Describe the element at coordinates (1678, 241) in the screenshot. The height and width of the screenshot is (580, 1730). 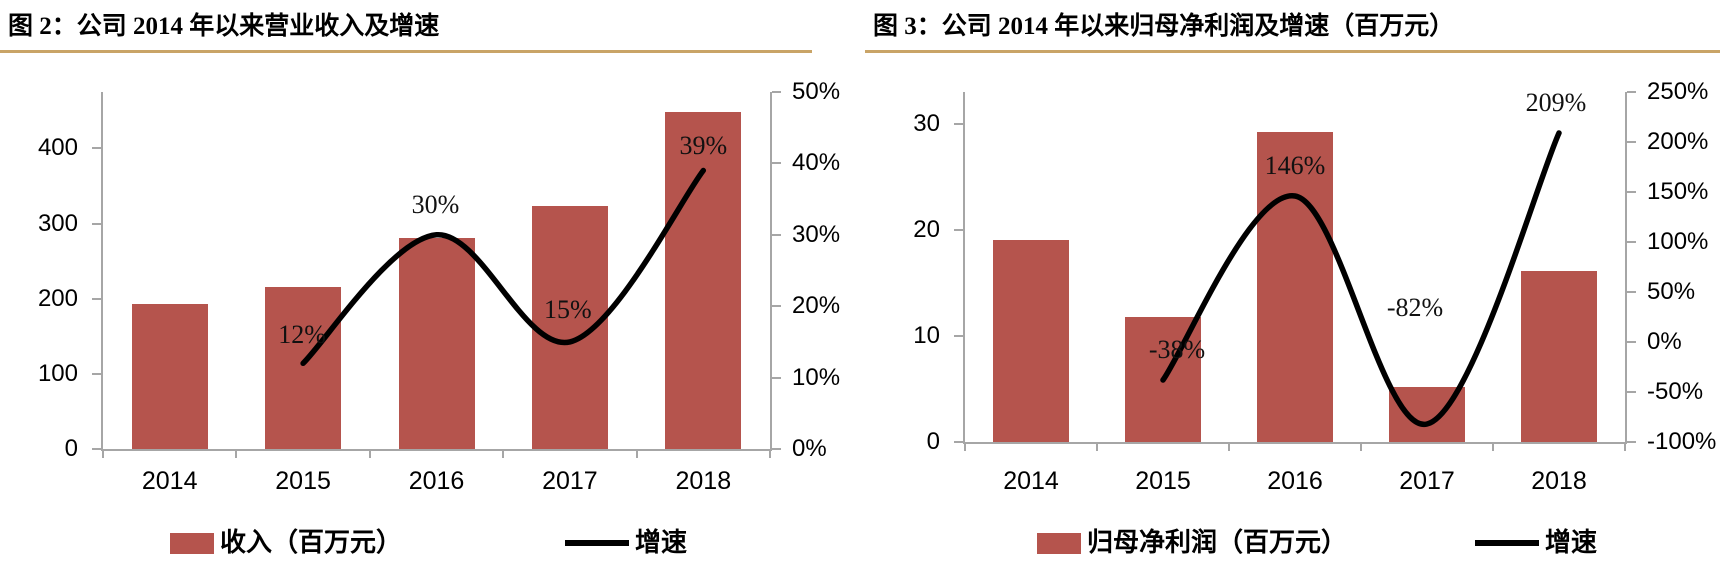
I see `right-axis-tick-label: 100%` at that location.